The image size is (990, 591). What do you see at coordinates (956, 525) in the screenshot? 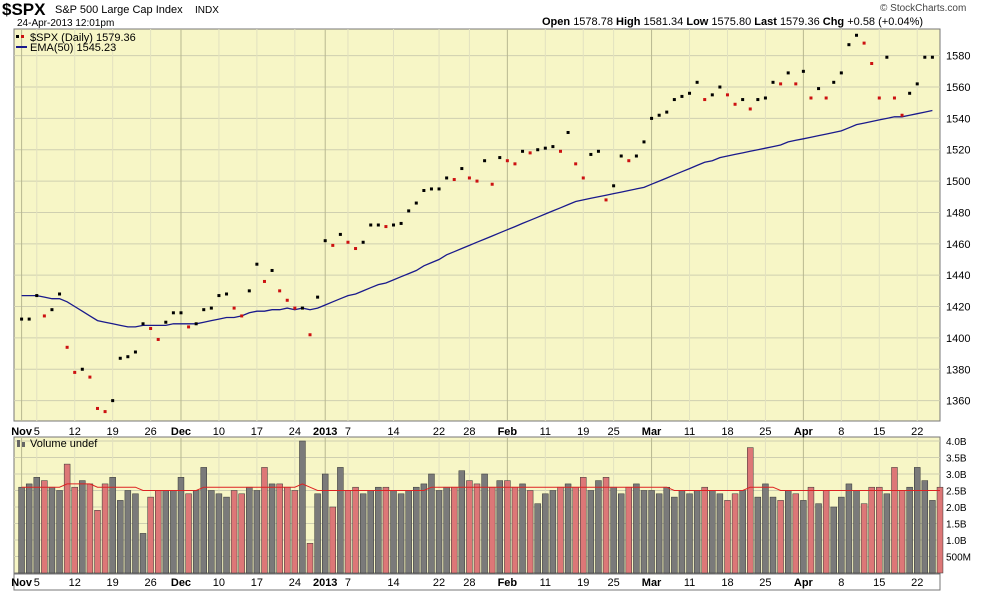
I see `volume-tick-label: 1.5B` at bounding box center [956, 525].